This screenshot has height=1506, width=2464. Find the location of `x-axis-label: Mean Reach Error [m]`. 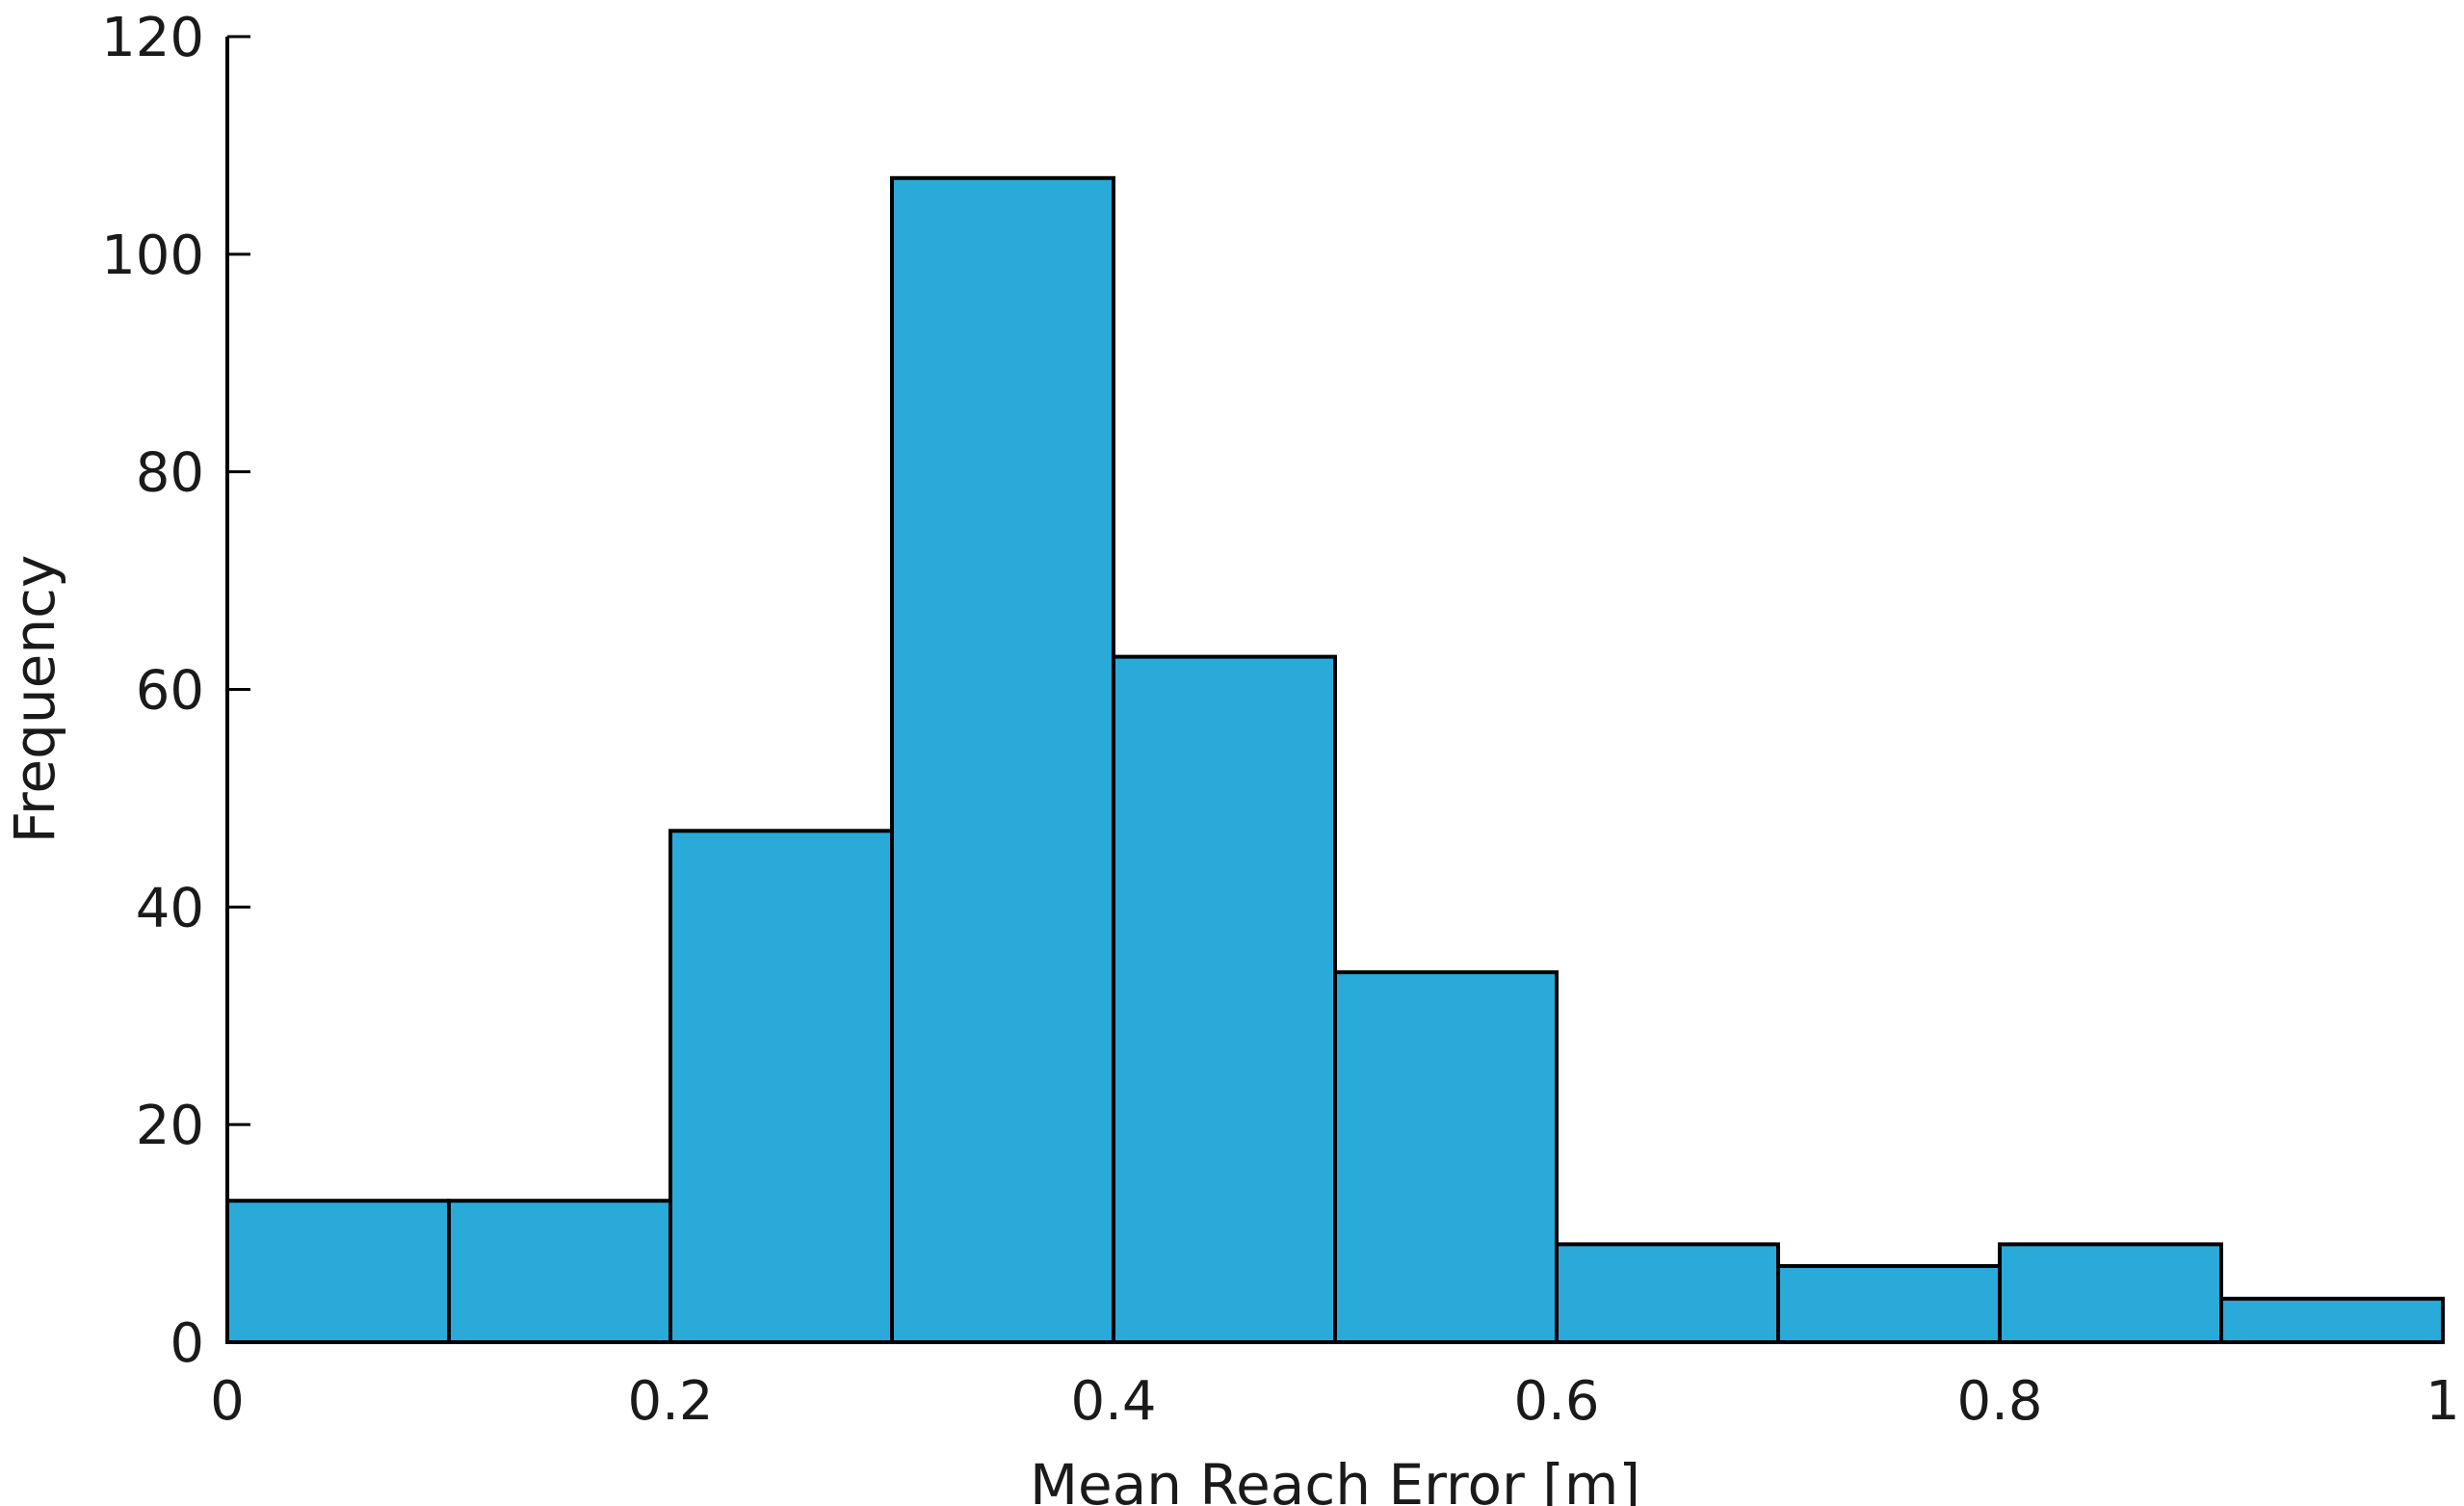

x-axis-label: Mean Reach Error [m] is located at coordinates (1335, 1479).